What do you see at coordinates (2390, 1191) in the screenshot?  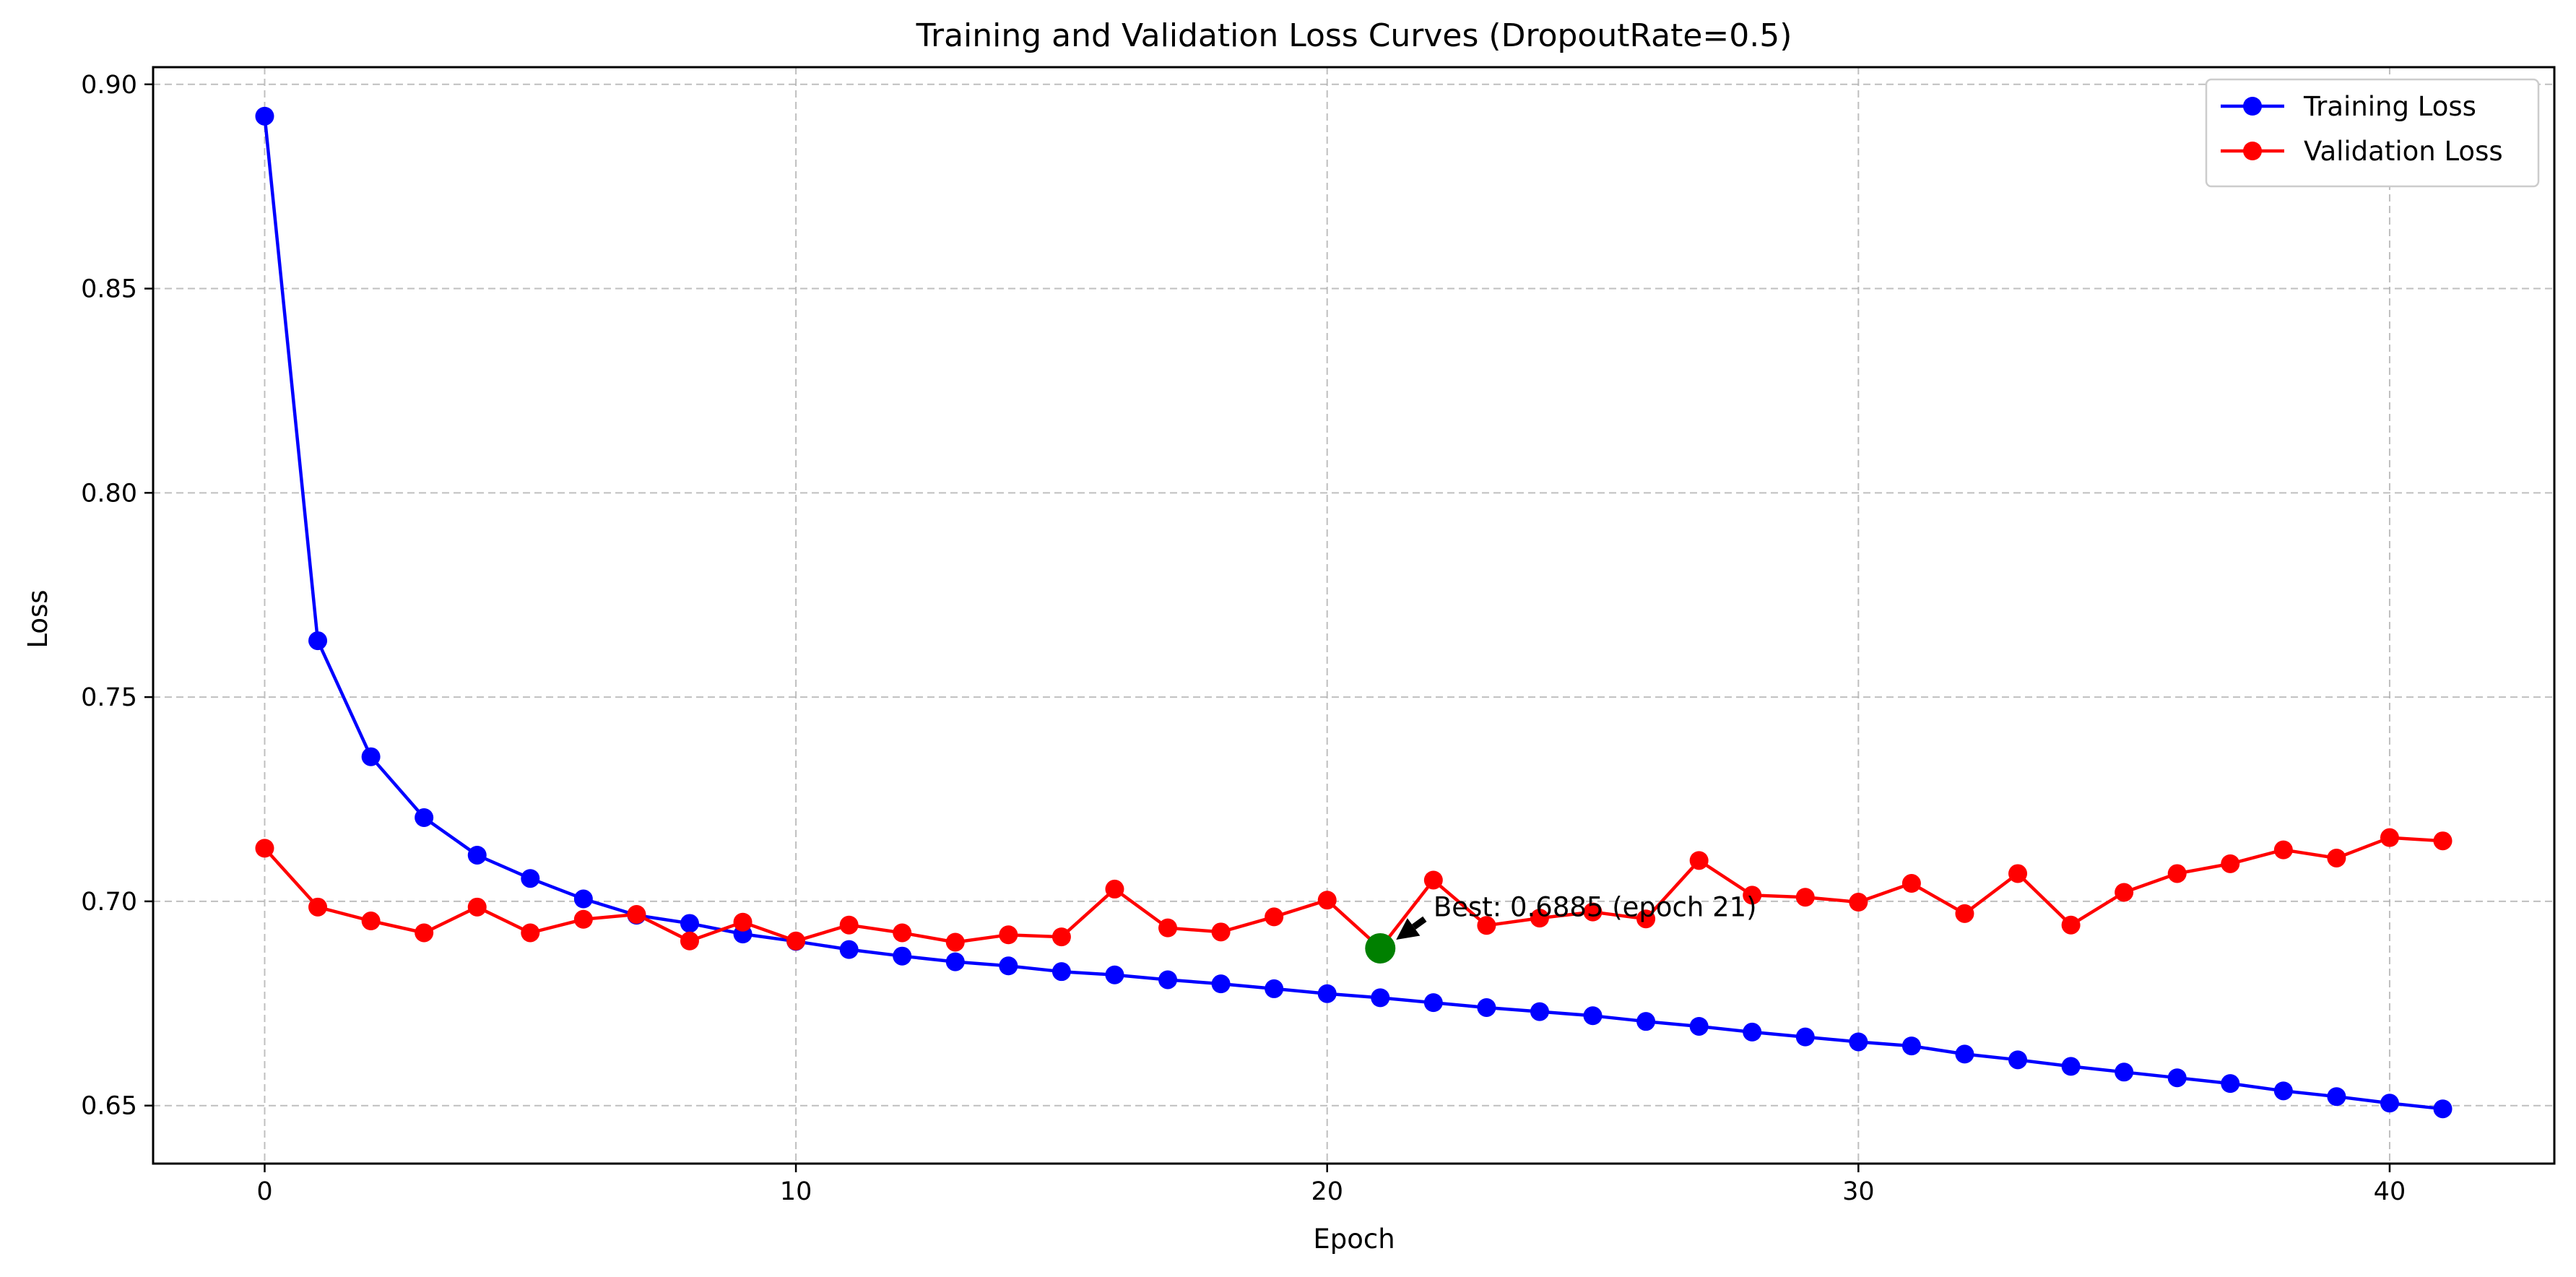 I see `x-tick-label: 40` at bounding box center [2390, 1191].